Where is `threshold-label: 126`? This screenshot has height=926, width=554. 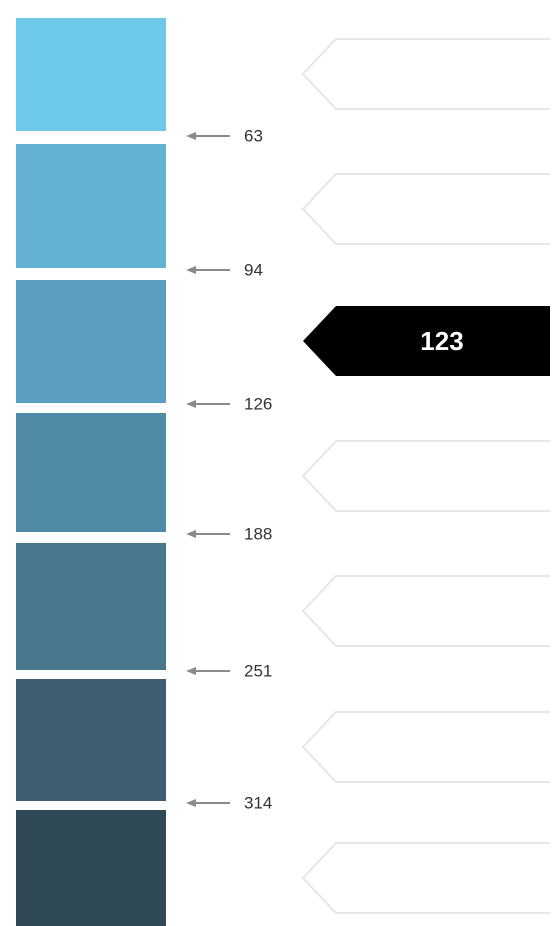
threshold-label: 126 is located at coordinates (258, 404).